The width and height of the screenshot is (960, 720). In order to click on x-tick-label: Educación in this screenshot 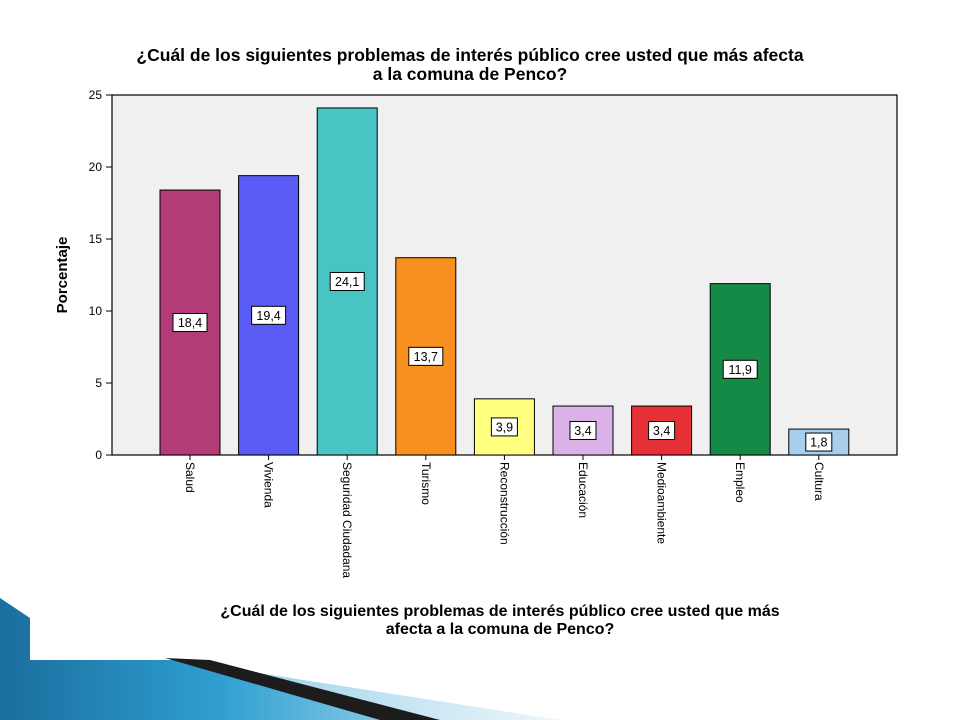, I will do `click(583, 490)`.